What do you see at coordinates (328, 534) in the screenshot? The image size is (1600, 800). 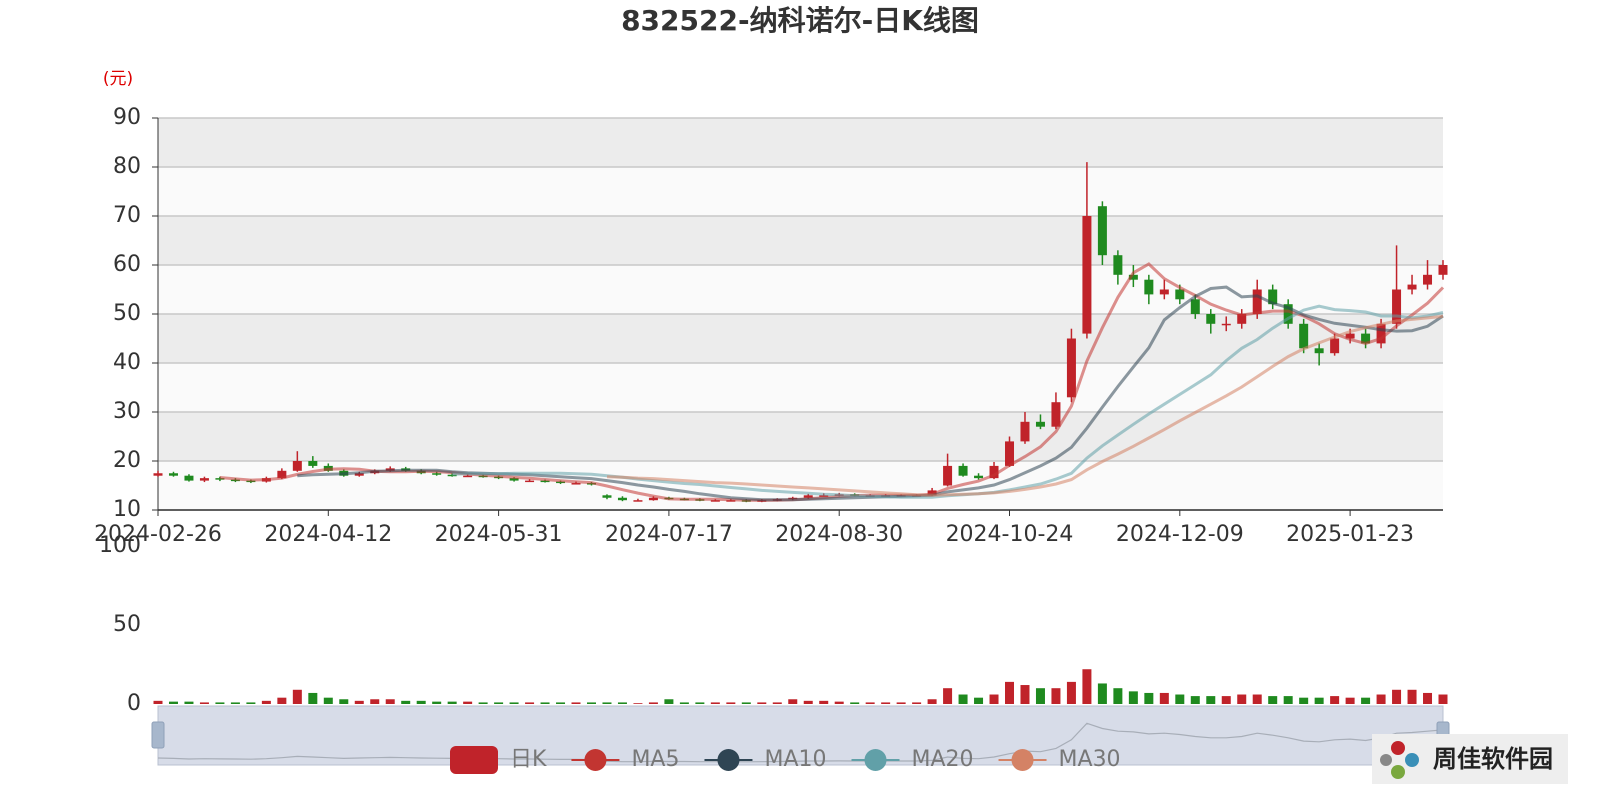 I see `x-tick-label: 2024-04-12` at bounding box center [328, 534].